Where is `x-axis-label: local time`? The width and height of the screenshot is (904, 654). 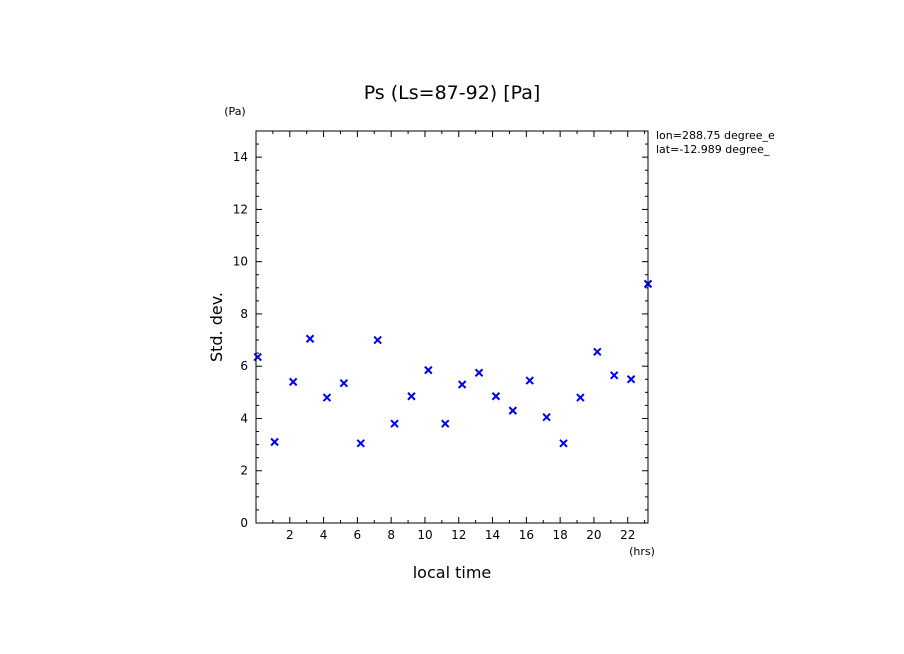
x-axis-label: local time is located at coordinates (452, 572).